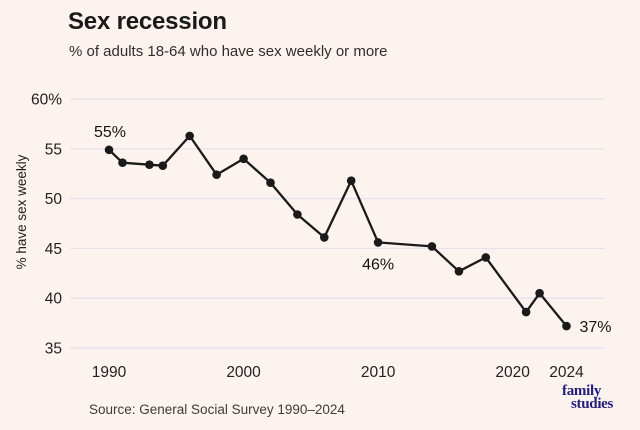 This screenshot has height=430, width=640. What do you see at coordinates (566, 372) in the screenshot?
I see `x-tick-label-2024: 2024` at bounding box center [566, 372].